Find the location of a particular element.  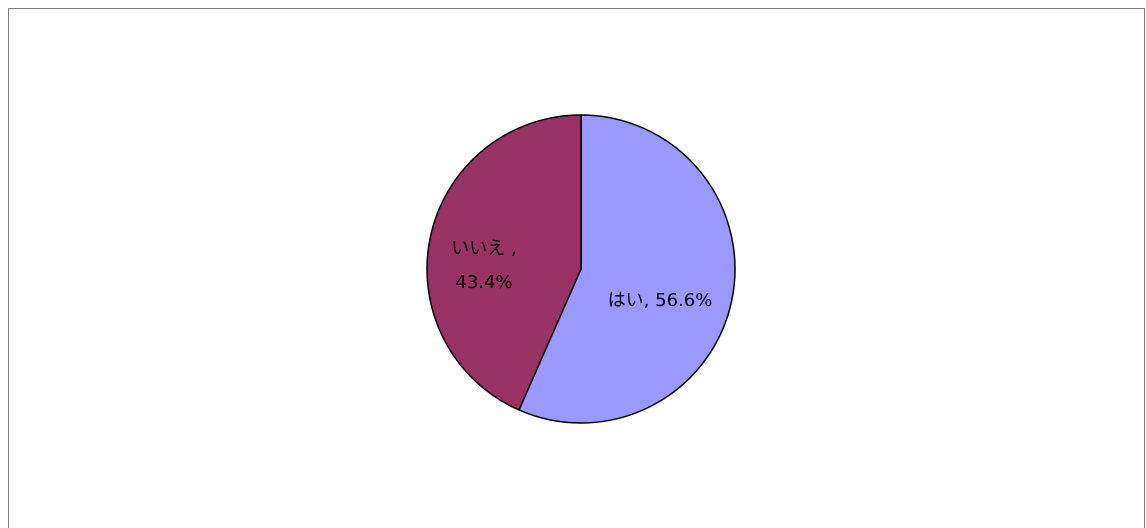

pie-slice-label-line: はい, 56.6% is located at coordinates (660, 300).